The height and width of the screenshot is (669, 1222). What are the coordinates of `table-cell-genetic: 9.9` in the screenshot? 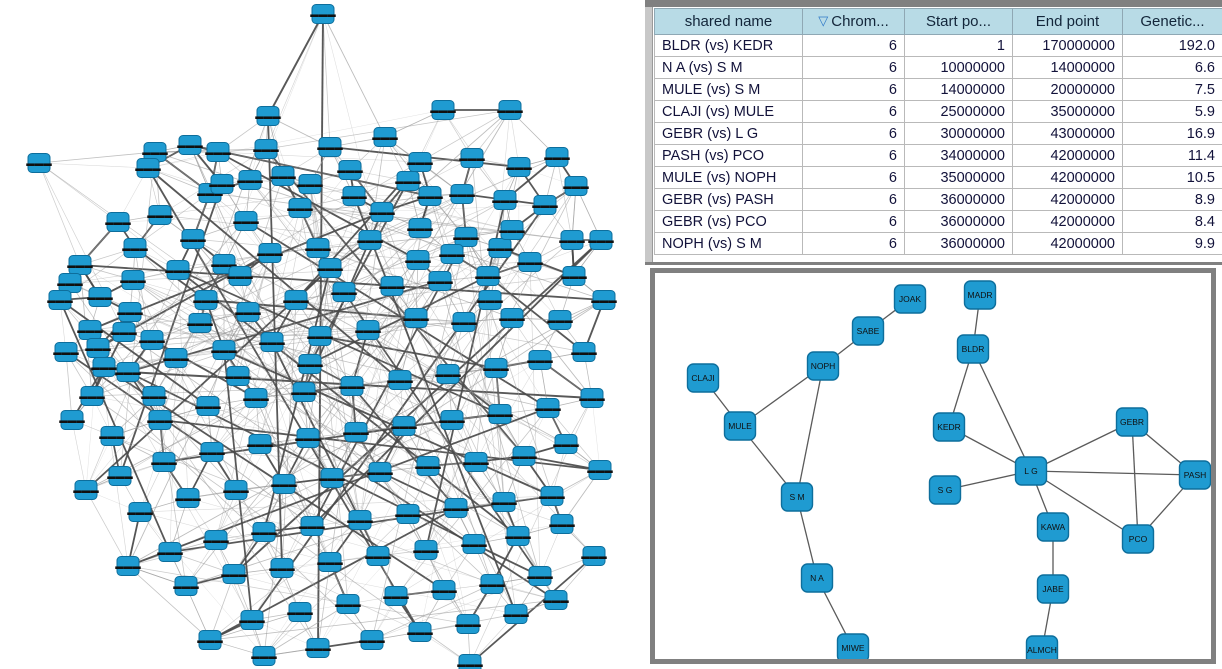 It's located at (1172, 243).